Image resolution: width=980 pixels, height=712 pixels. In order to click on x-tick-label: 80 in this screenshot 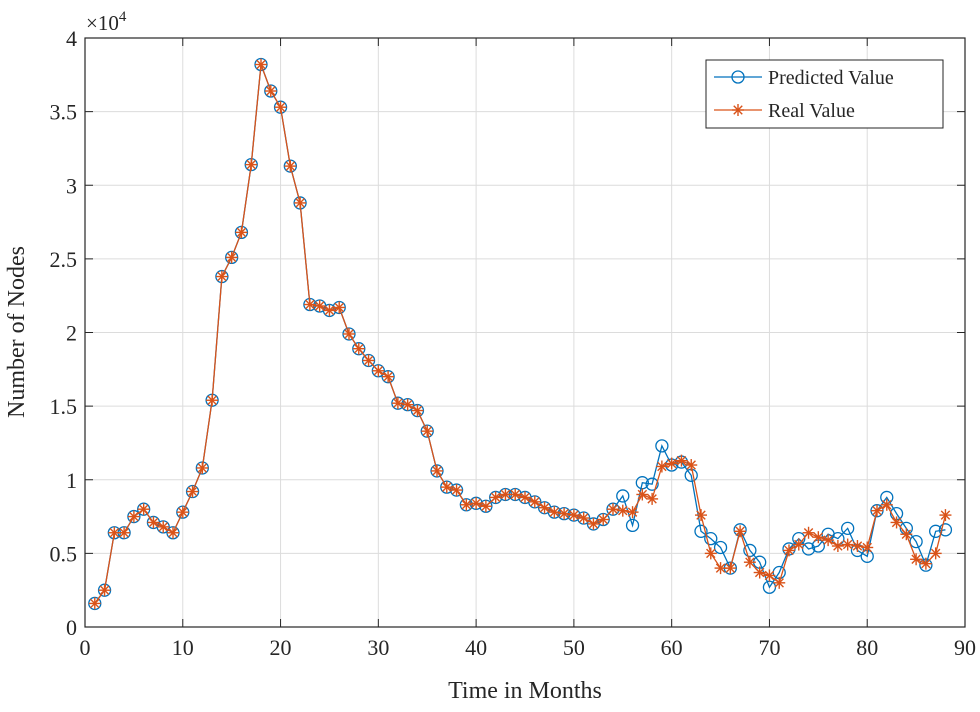, I will do `click(867, 647)`.